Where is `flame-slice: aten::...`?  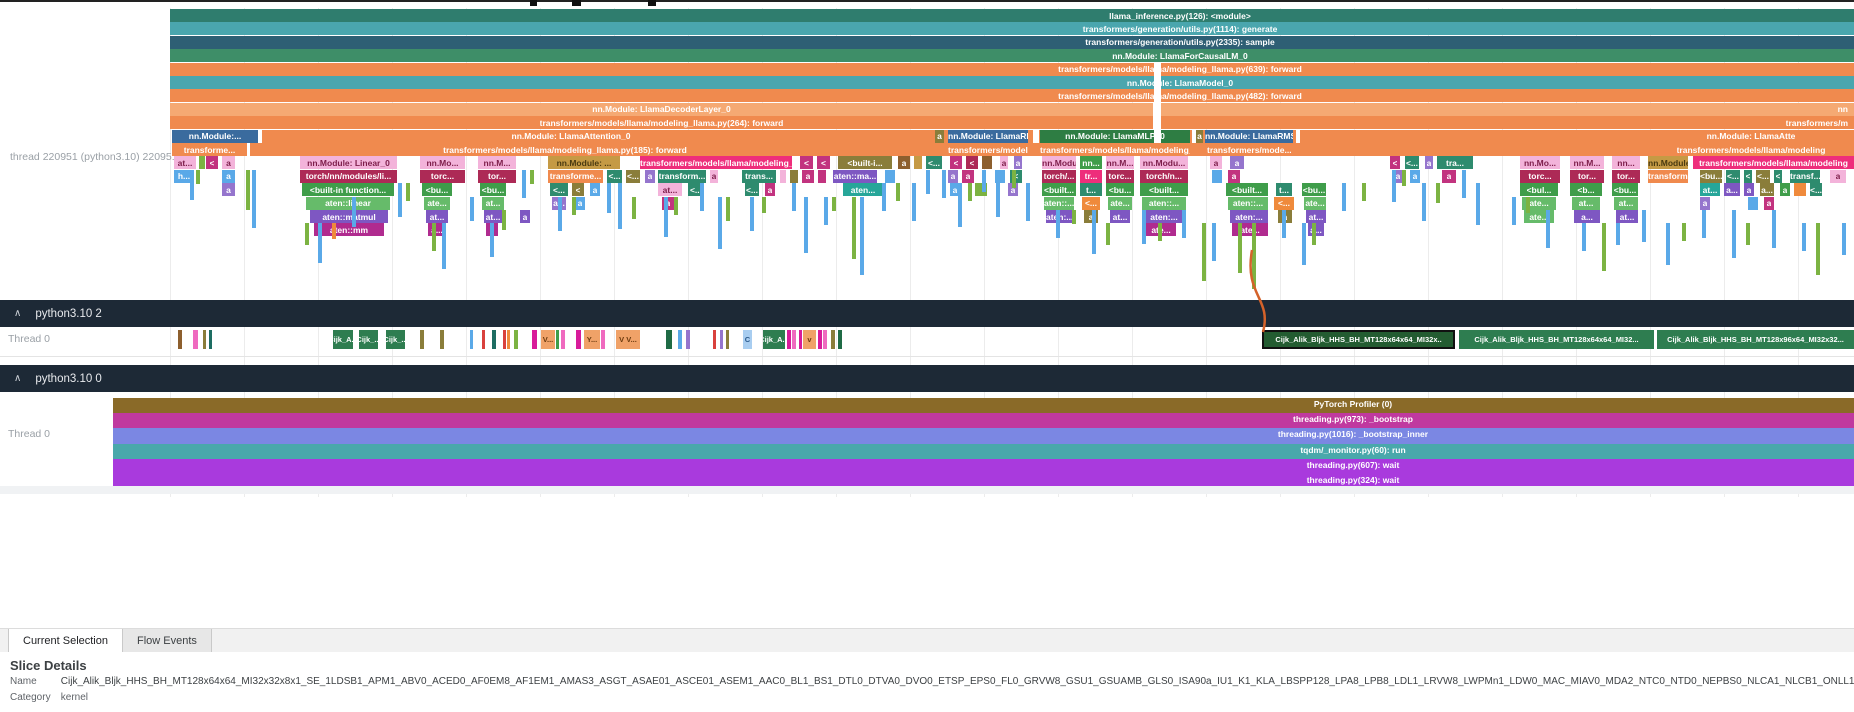
flame-slice: aten::... is located at coordinates (1164, 203).